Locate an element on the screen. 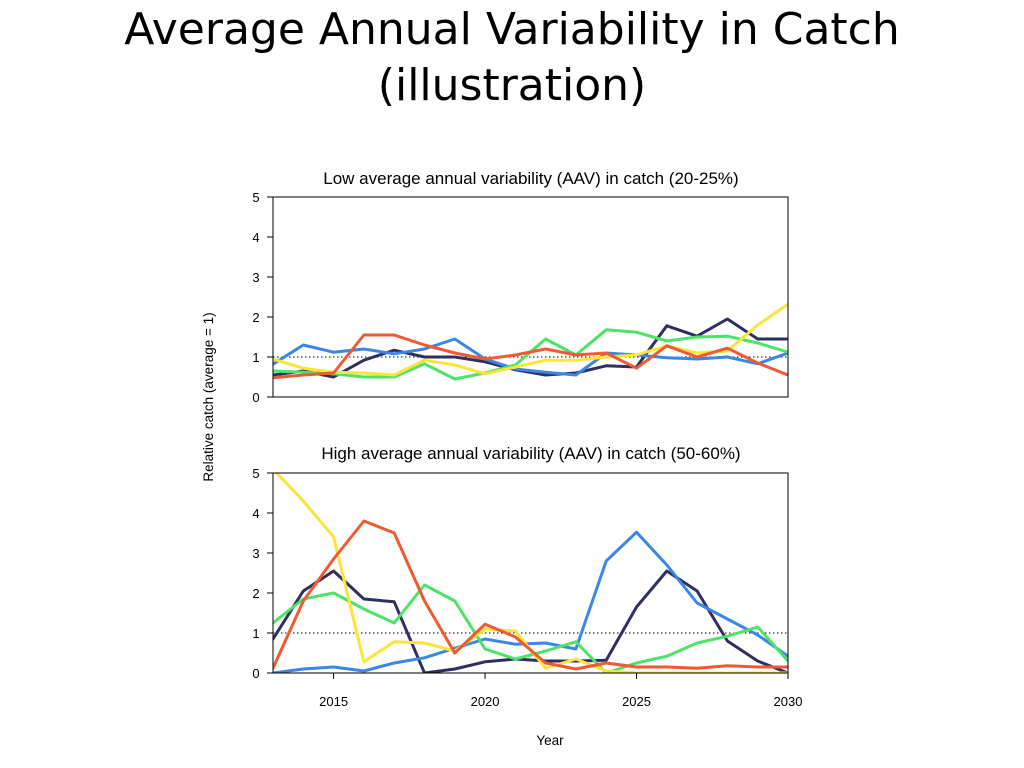 This screenshot has height=768, width=1024. x-tick-label: 2030 is located at coordinates (788, 701).